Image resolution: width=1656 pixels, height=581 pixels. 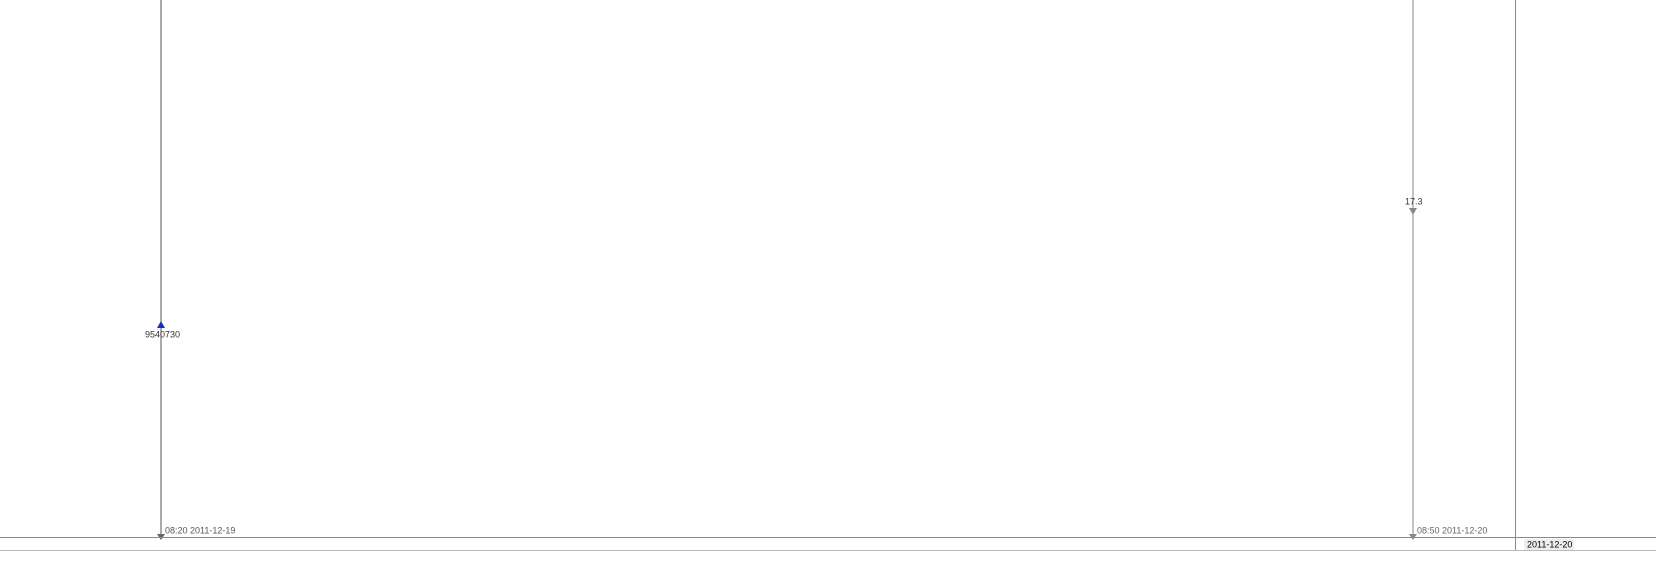 I want to click on annotation: 17.3, so click(x=1414, y=201).